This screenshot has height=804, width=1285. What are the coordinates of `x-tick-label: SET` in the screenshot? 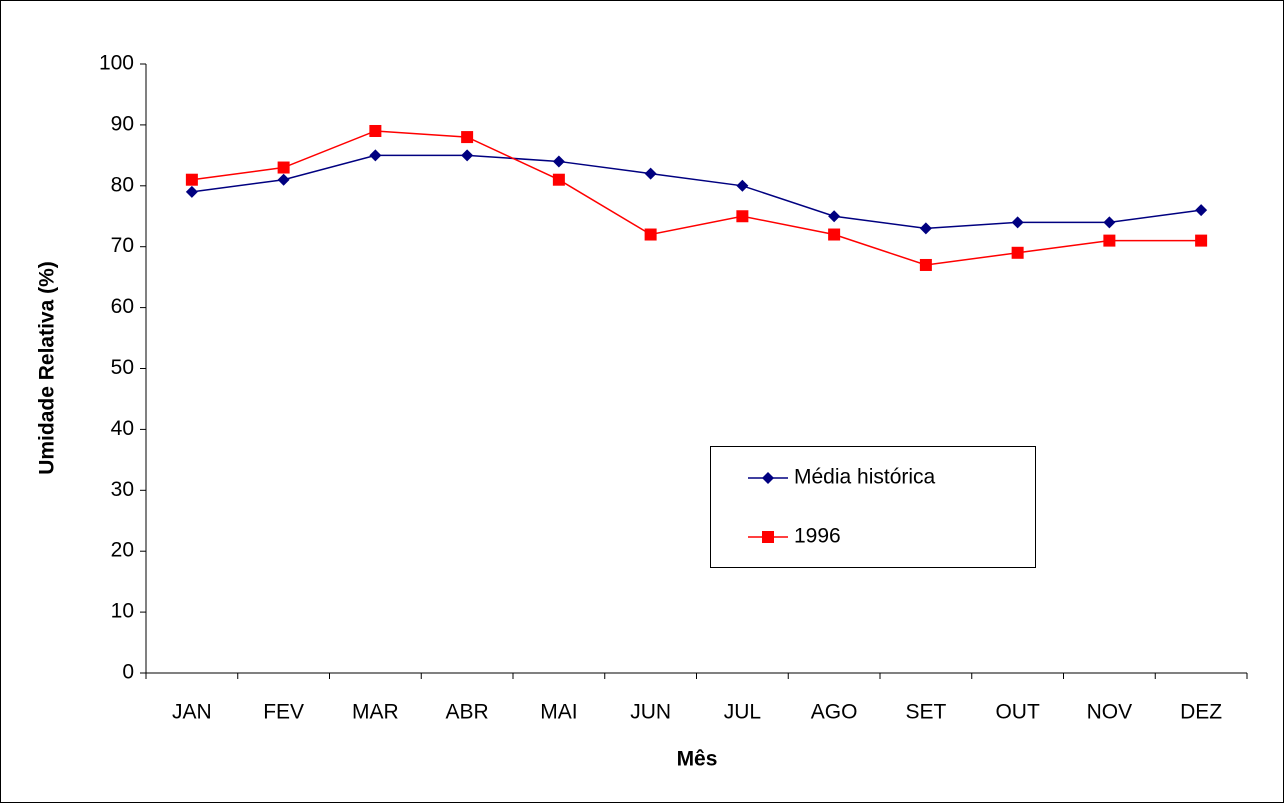 It's located at (925, 712).